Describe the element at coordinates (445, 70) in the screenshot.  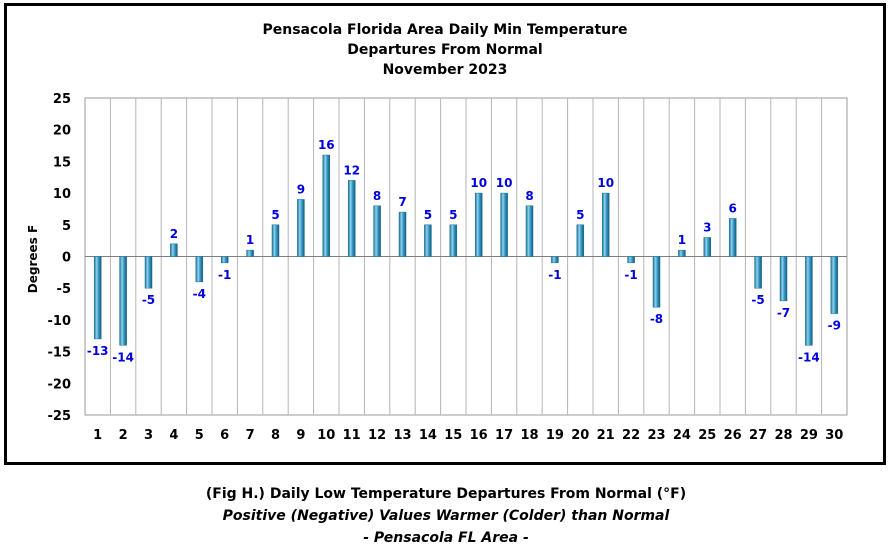
I see `chart-title-line-3: November 2023` at that location.